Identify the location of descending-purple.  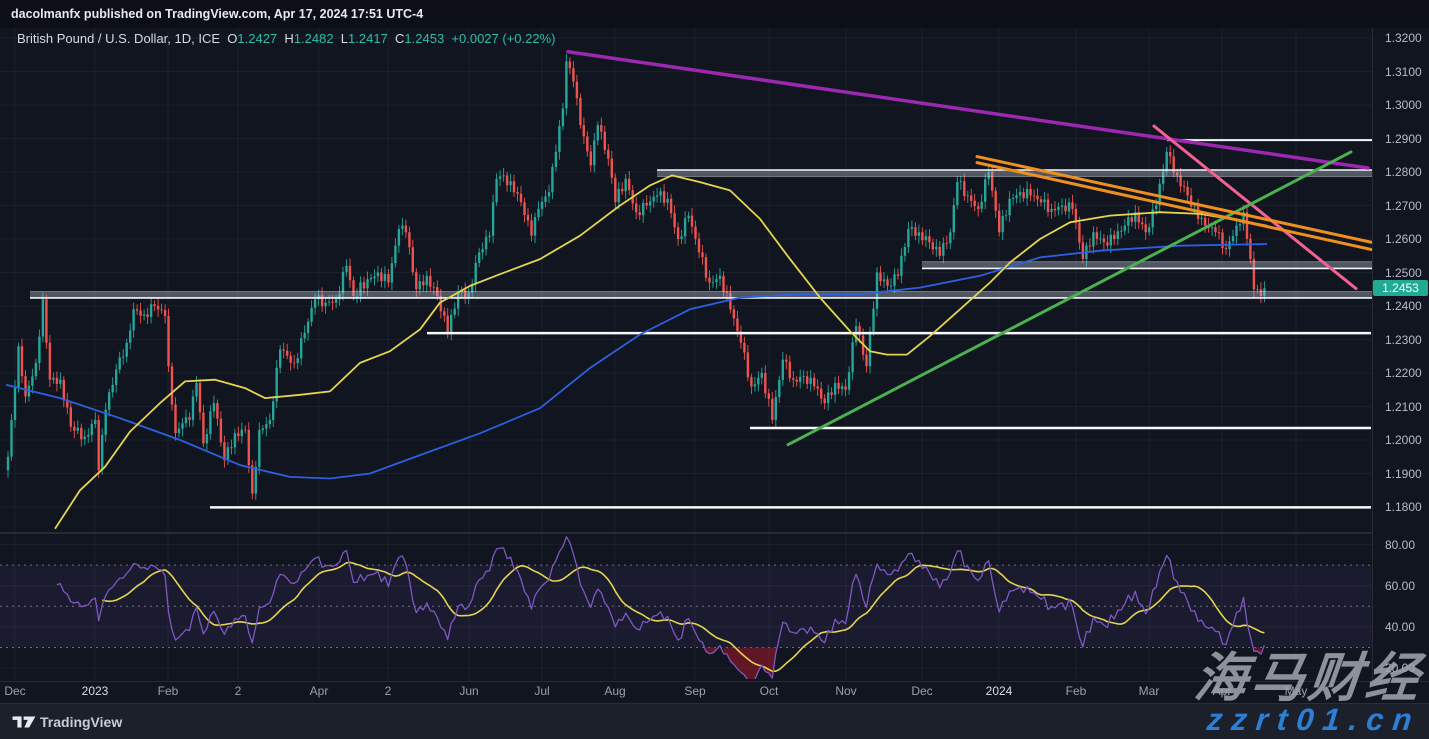
(968, 109).